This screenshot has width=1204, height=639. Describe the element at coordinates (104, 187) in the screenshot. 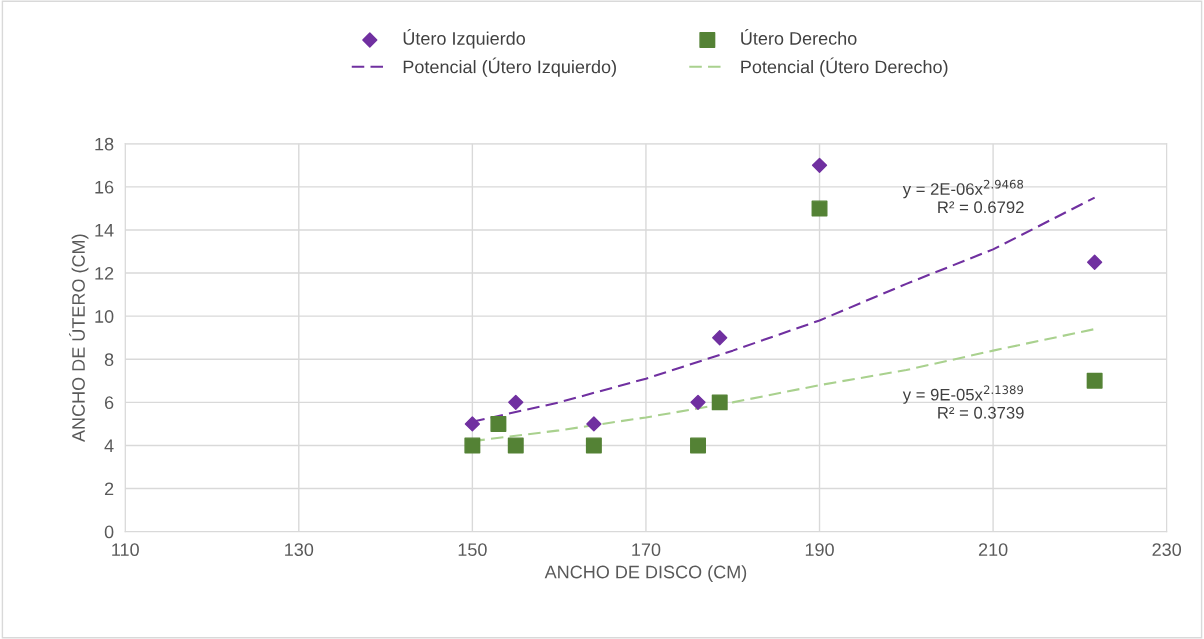

I see `y-tick-label: 16` at that location.